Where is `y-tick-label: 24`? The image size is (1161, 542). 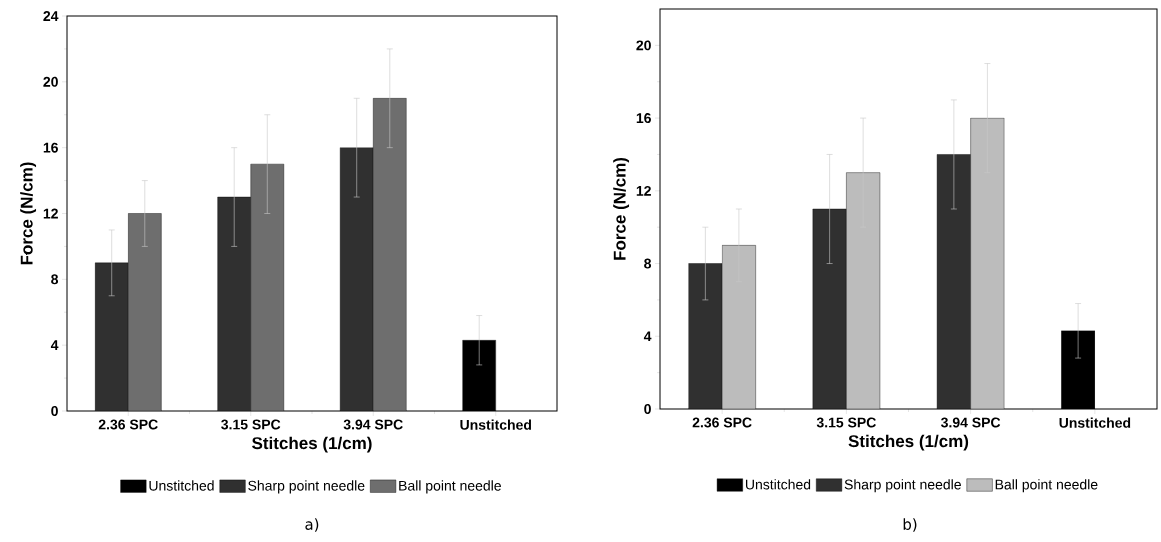 y-tick-label: 24 is located at coordinates (51, 16).